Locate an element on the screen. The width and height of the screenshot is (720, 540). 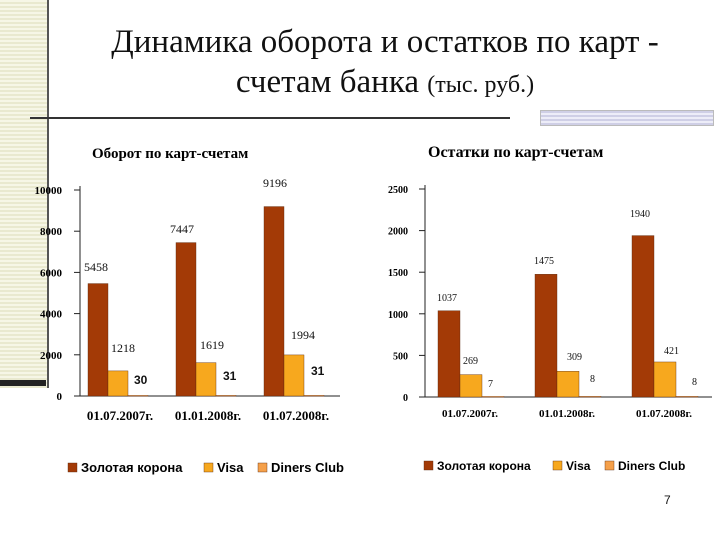
turnover-y-tick-label: 10000 is located at coordinates (49, 191).